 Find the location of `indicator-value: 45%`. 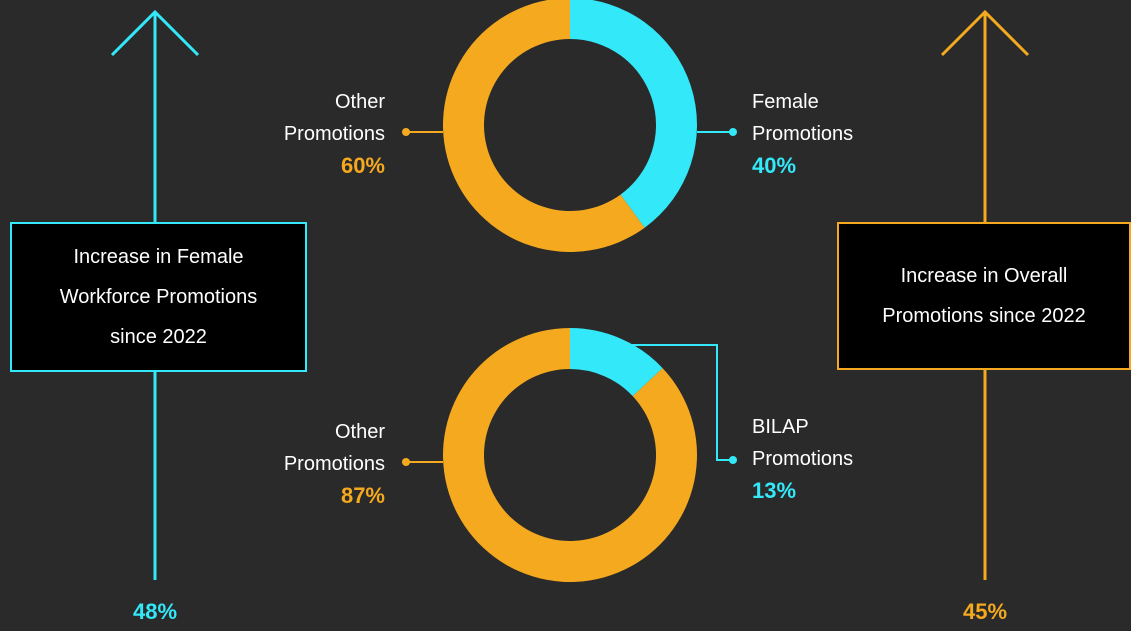

indicator-value: 45% is located at coordinates (985, 611).